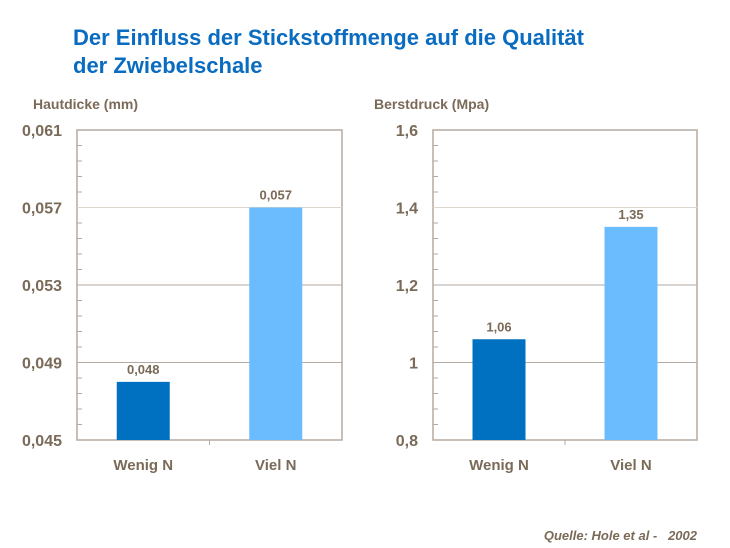 Image resolution: width=730 pixels, height=548 pixels. Describe the element at coordinates (413, 364) in the screenshot. I see `y-tick-label: 1` at that location.